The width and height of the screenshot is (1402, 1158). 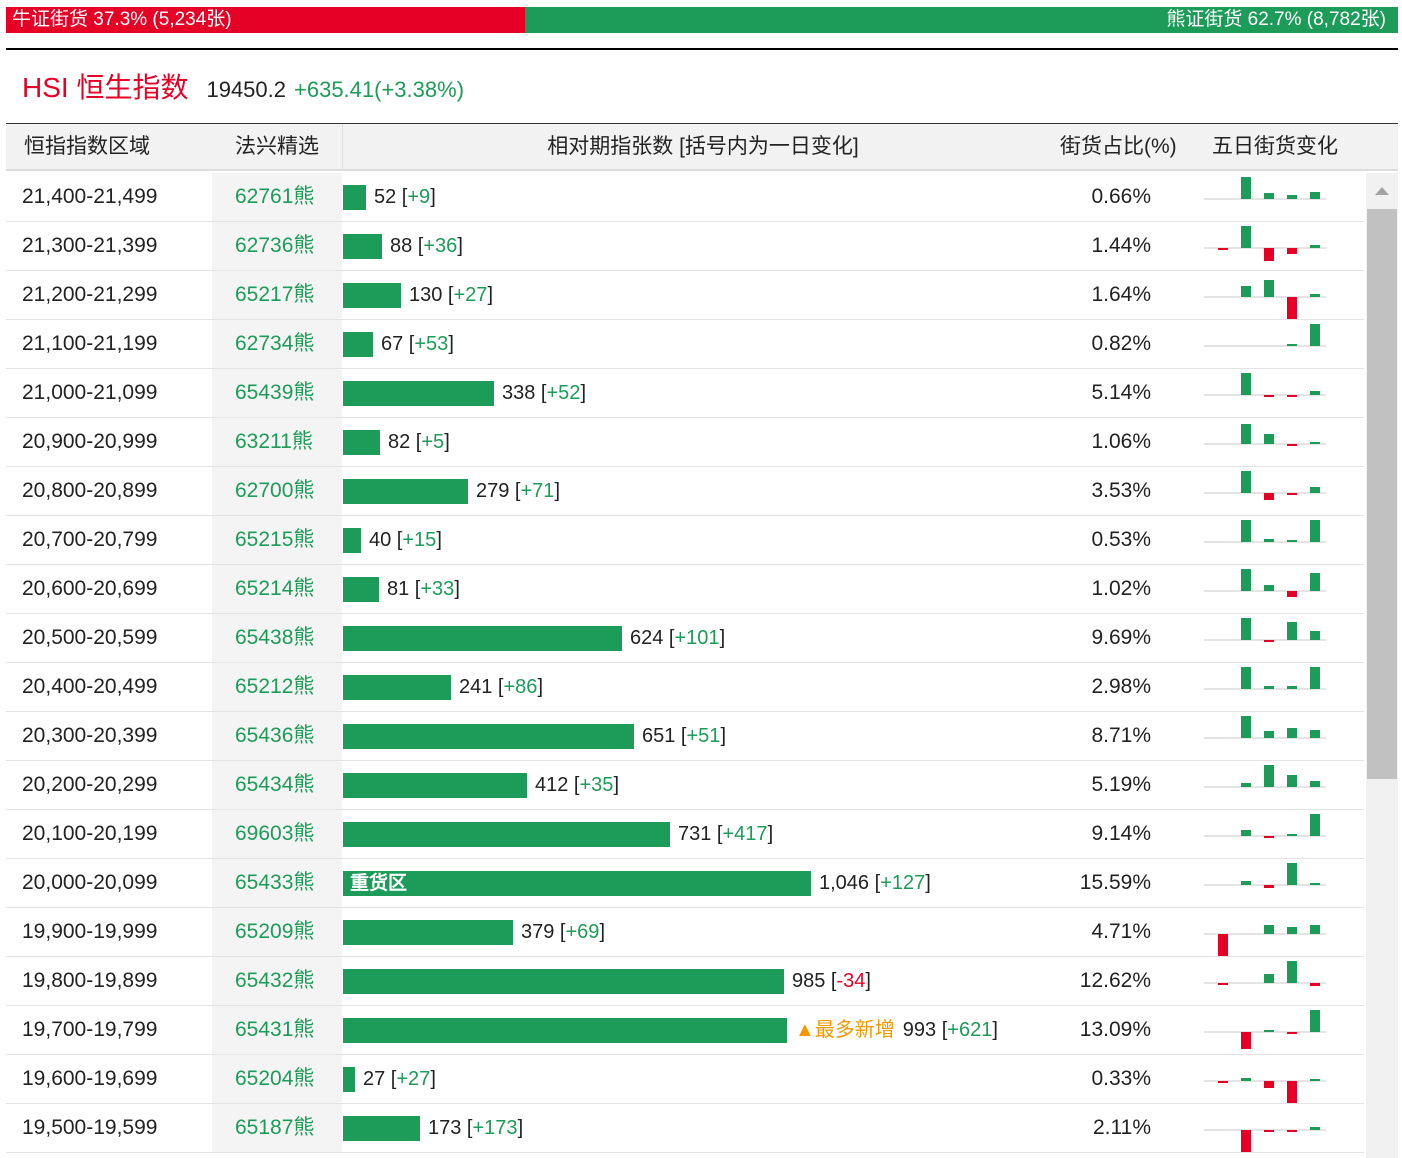 I want to click on pick-cell: 65212熊, so click(x=277, y=687).